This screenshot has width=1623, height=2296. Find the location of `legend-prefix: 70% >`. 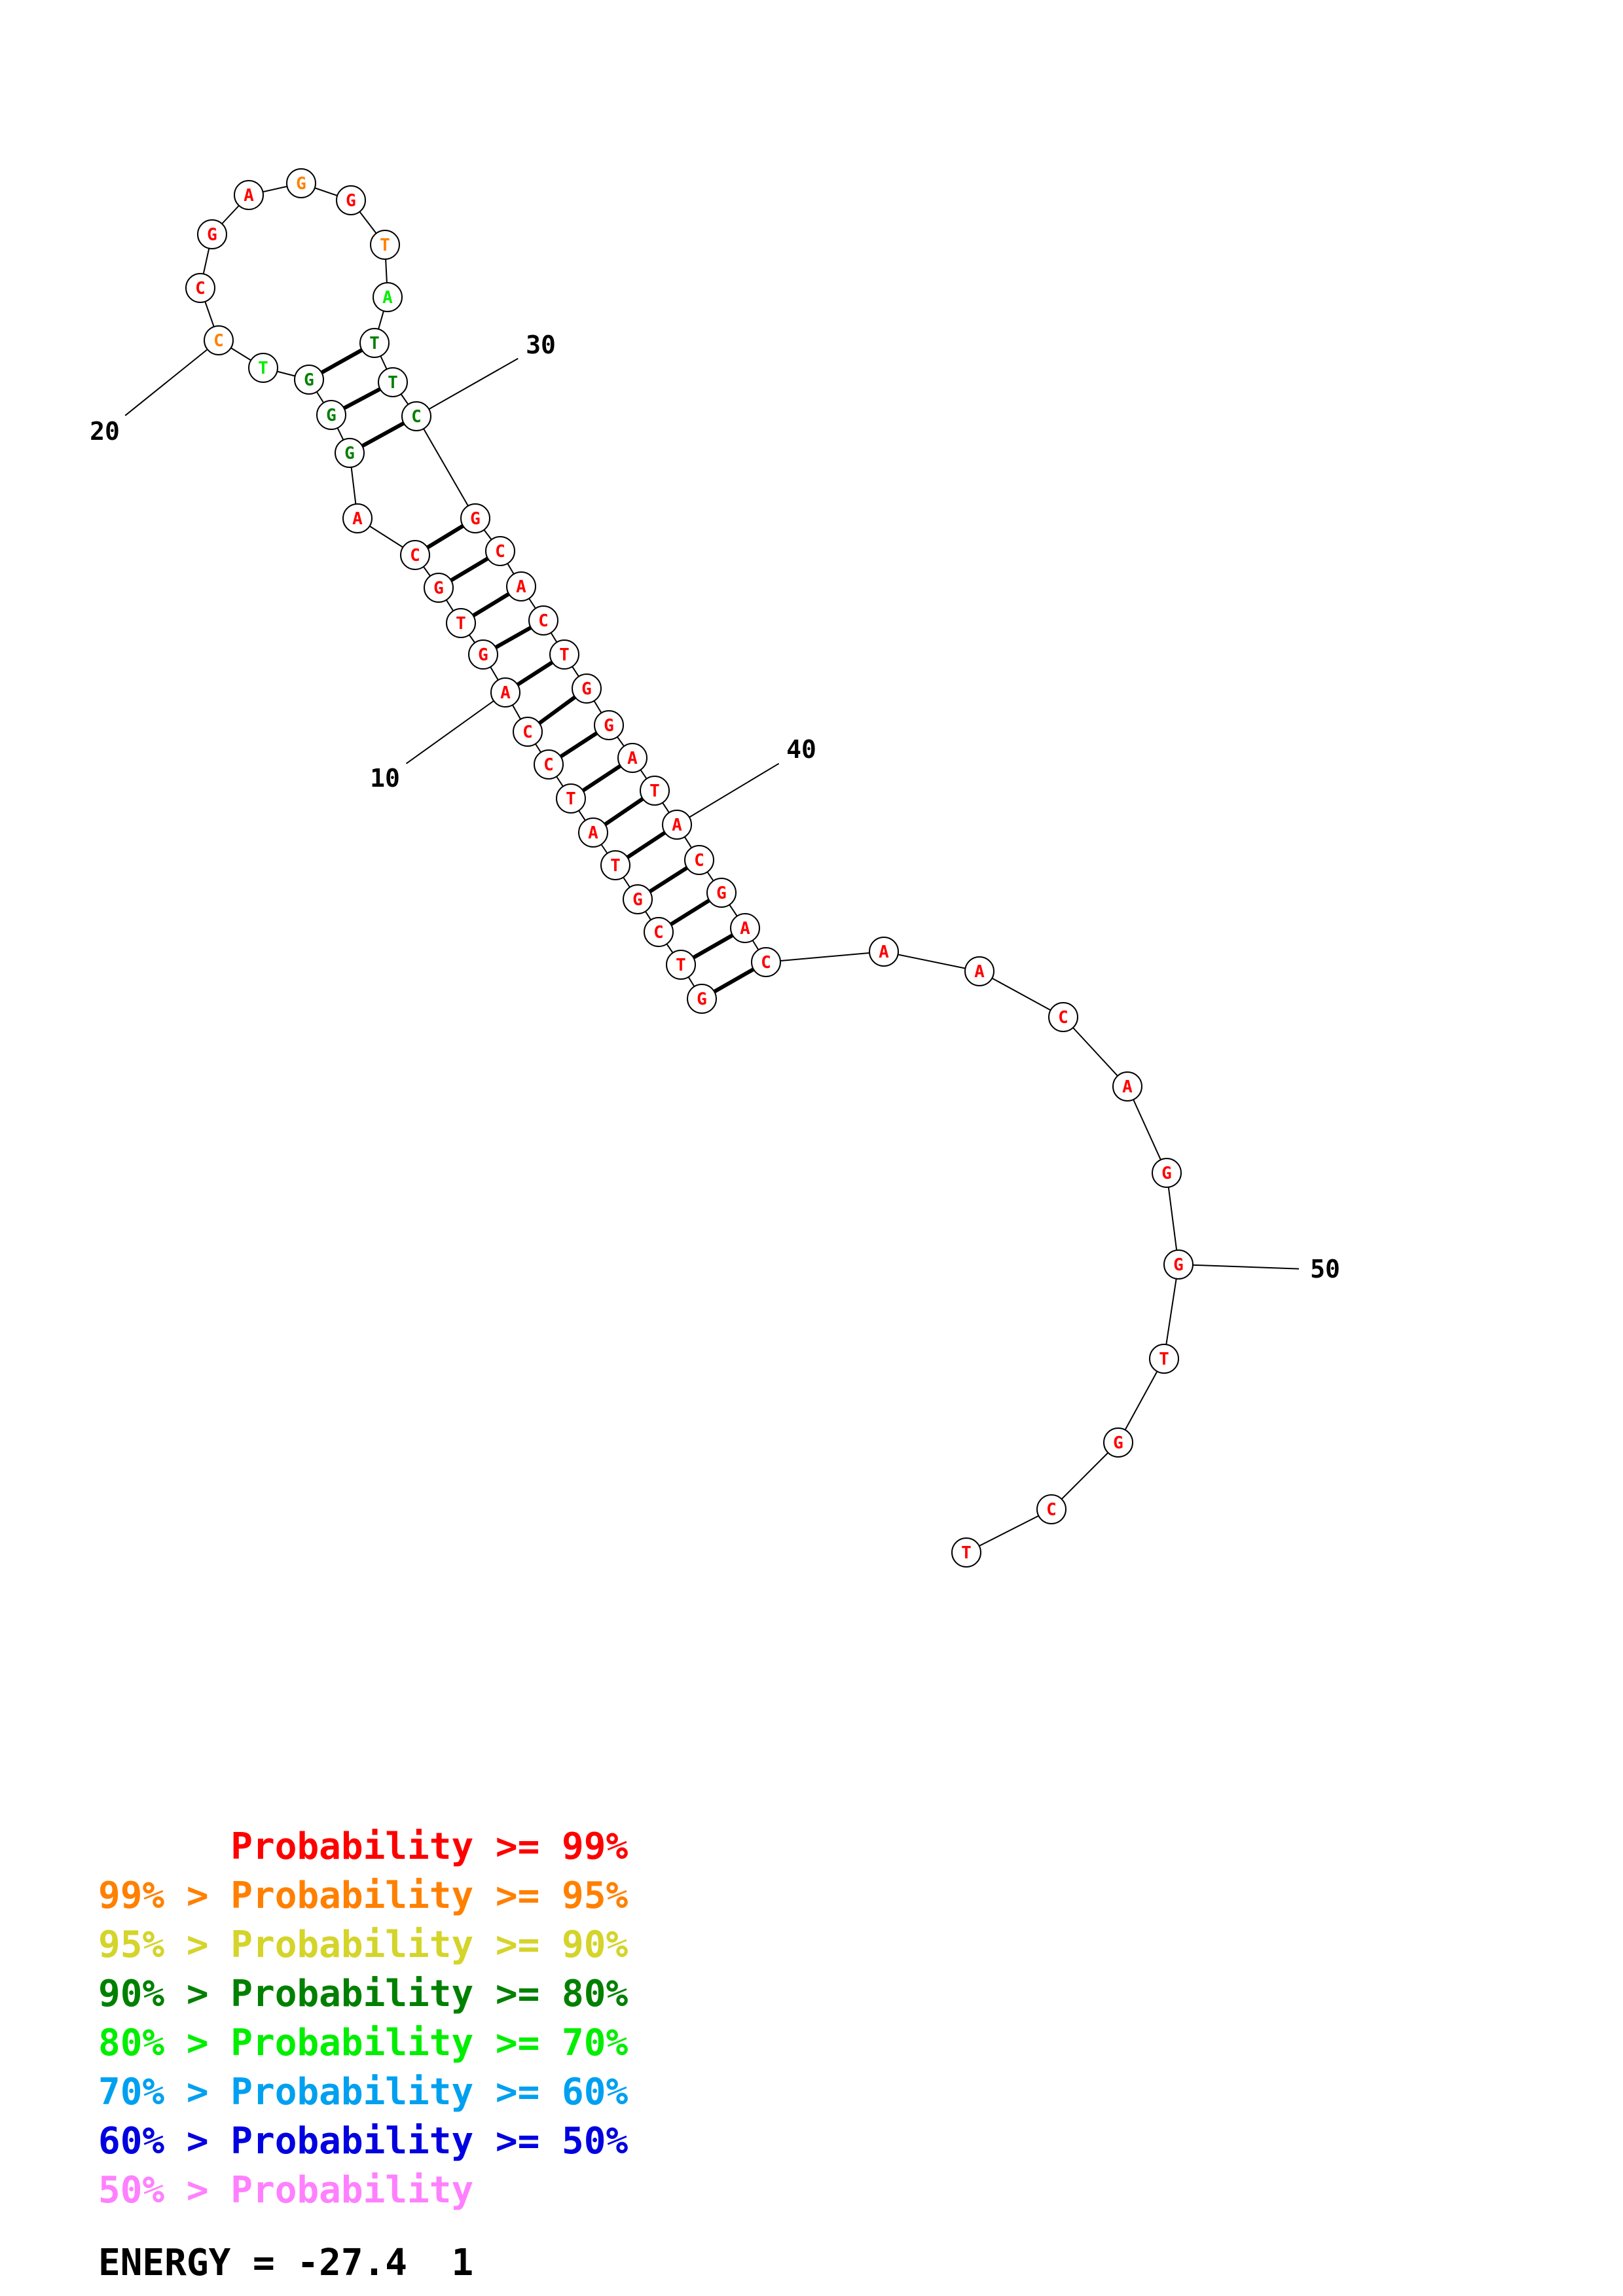

legend-prefix: 70% > is located at coordinates (164, 2092).